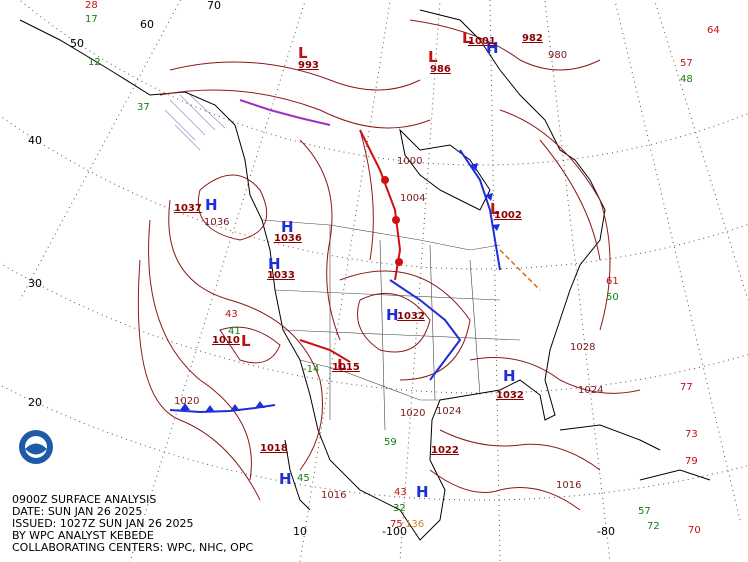 The height and width of the screenshot is (562, 748). Describe the element at coordinates (508, 215) in the screenshot. I see `low-pressure: 1002` at that location.